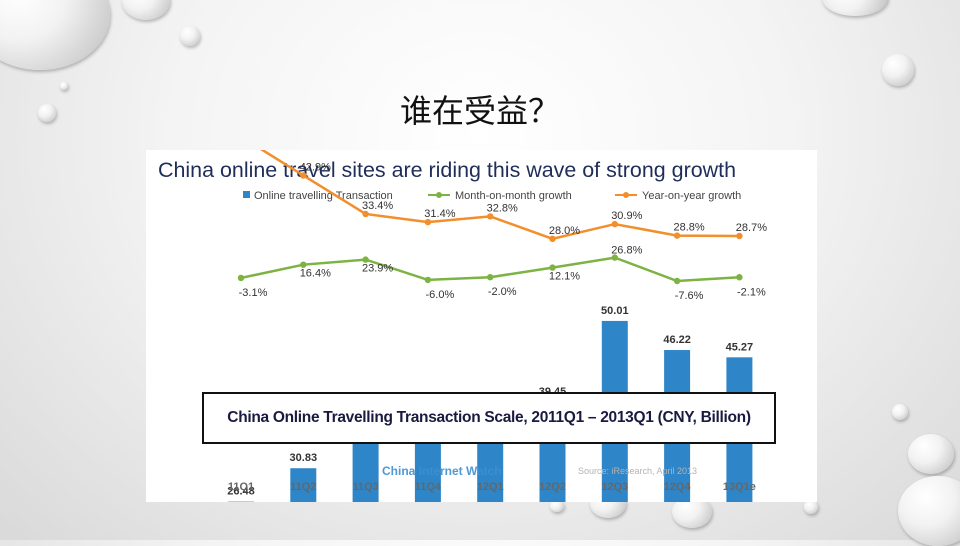 Image resolution: width=960 pixels, height=546 pixels. What do you see at coordinates (315, 167) in the screenshot?
I see `yoy-growth-label: 42.9%` at bounding box center [315, 167].